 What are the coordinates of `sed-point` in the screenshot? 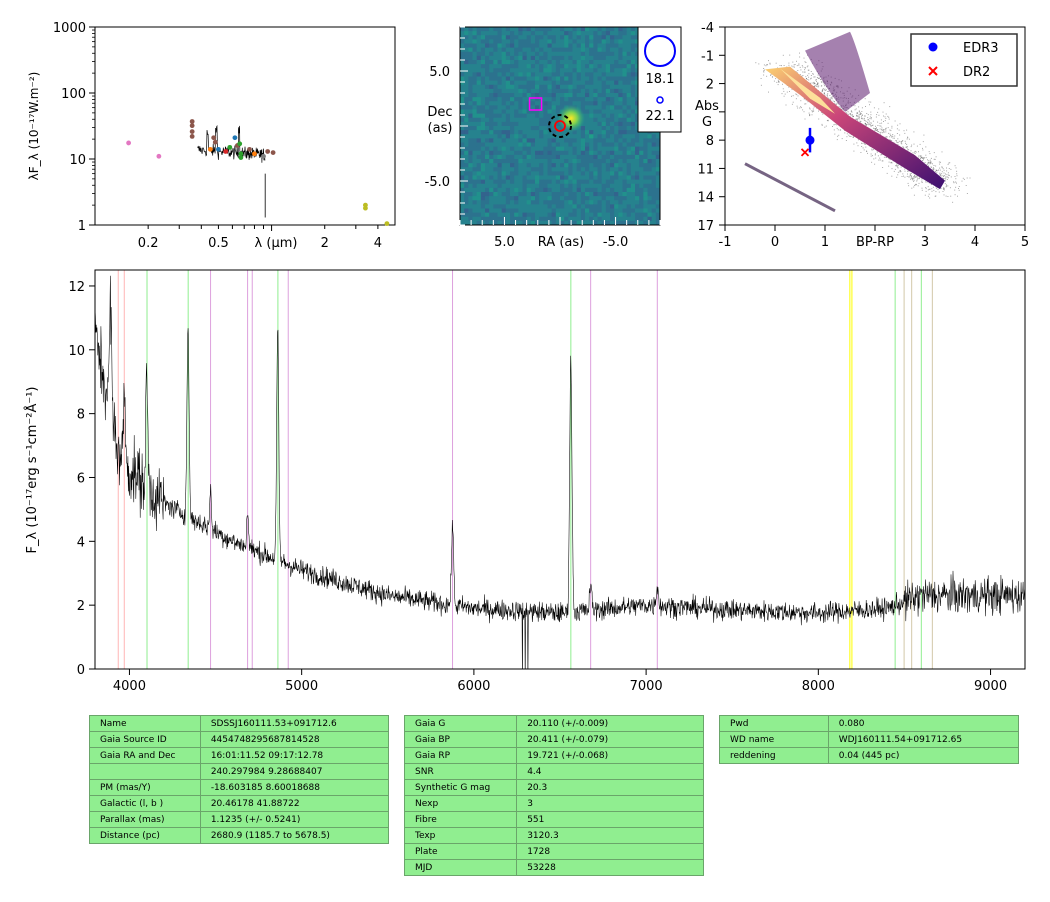 It's located at (365, 208).